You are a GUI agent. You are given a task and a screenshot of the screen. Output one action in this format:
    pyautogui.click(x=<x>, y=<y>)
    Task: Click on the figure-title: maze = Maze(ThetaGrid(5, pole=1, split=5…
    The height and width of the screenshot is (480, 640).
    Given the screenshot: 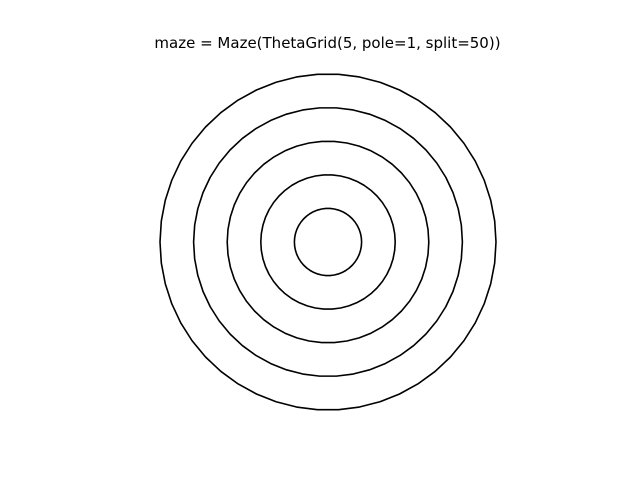 What is the action you would take?
    pyautogui.click(x=327, y=43)
    